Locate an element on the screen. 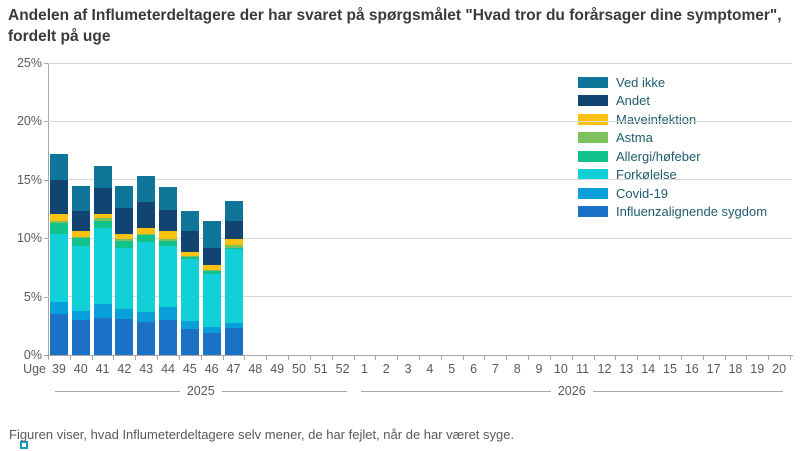 This screenshot has height=451, width=800. bar-week-46-segment-allergi-h-feber is located at coordinates (211, 272).